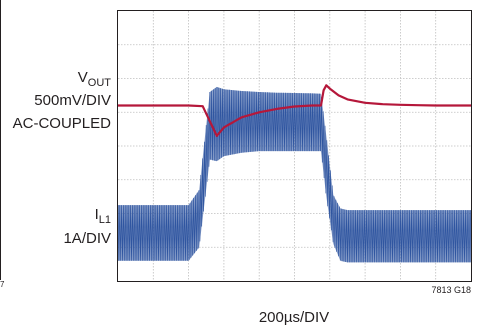  I want to click on vout-label: VOUT, so click(95, 79).